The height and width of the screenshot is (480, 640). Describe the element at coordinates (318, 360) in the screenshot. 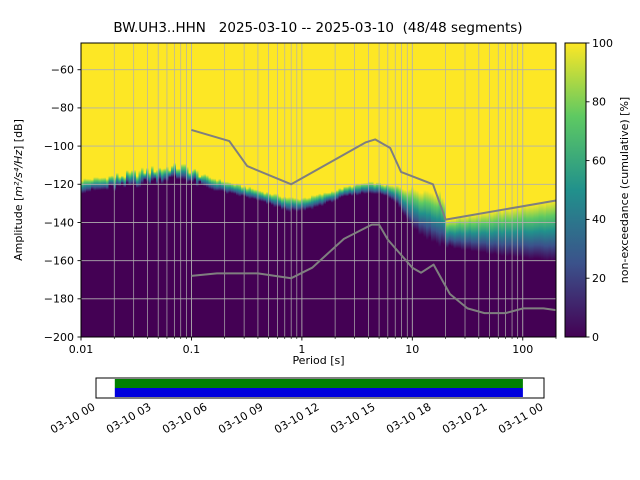

I see `x-axis-label: Period [s]` at that location.